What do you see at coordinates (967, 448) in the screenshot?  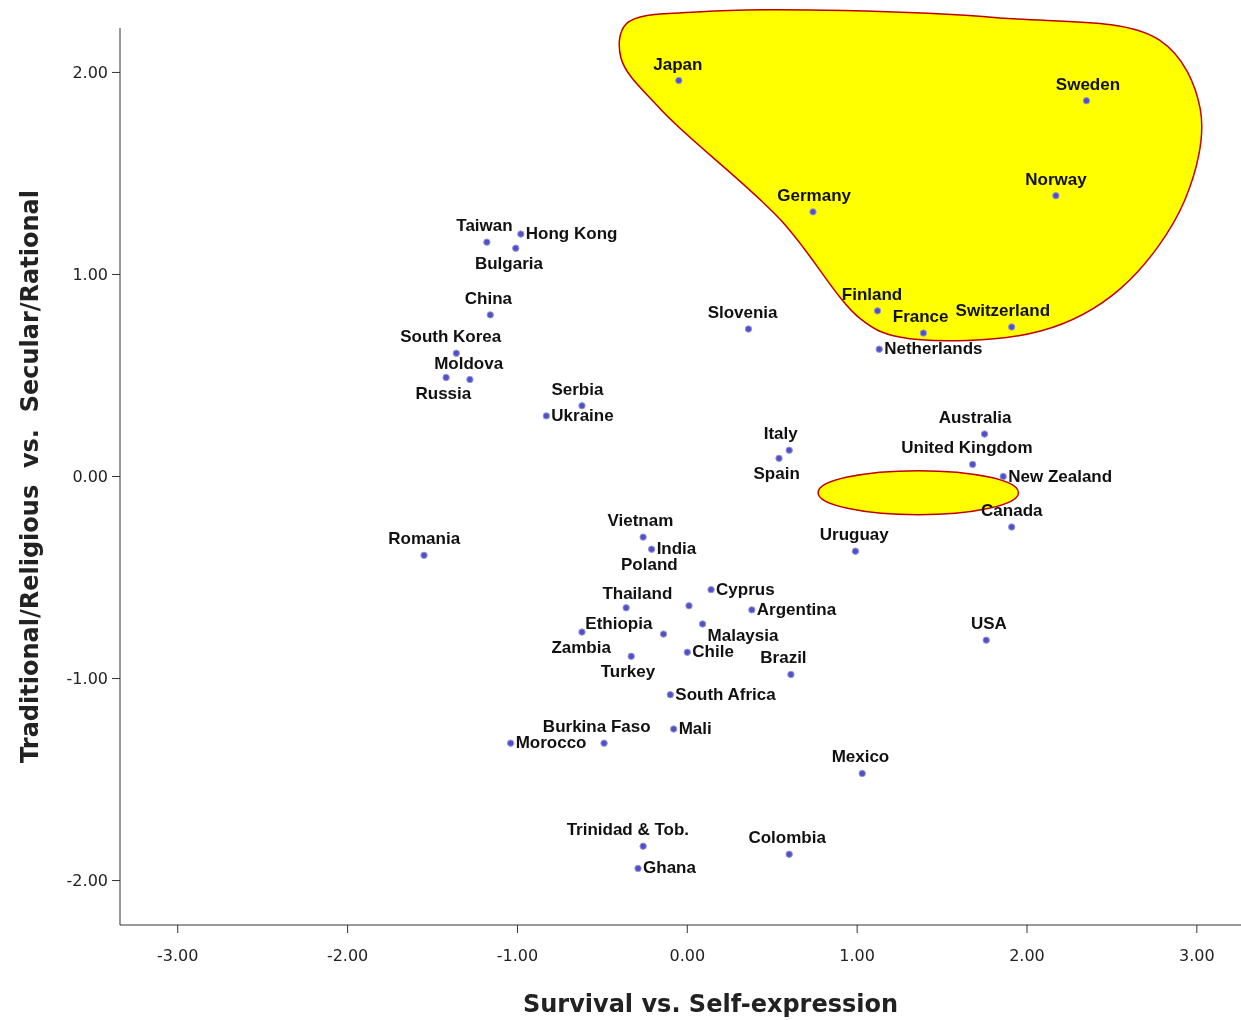 I see `annotation: United Kingdom` at bounding box center [967, 448].